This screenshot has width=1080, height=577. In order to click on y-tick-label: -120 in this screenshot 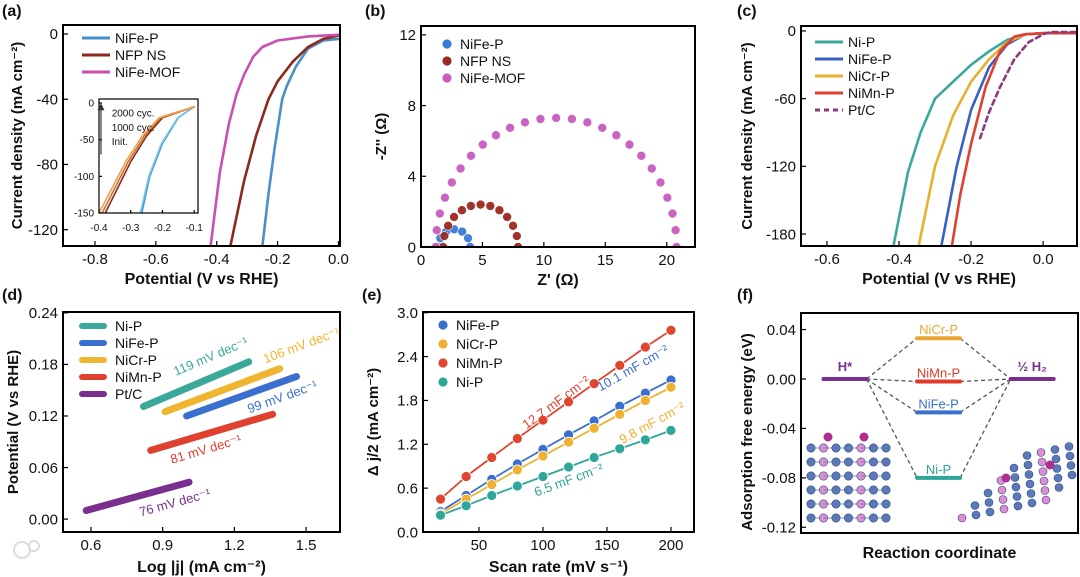, I will do `click(781, 167)`.